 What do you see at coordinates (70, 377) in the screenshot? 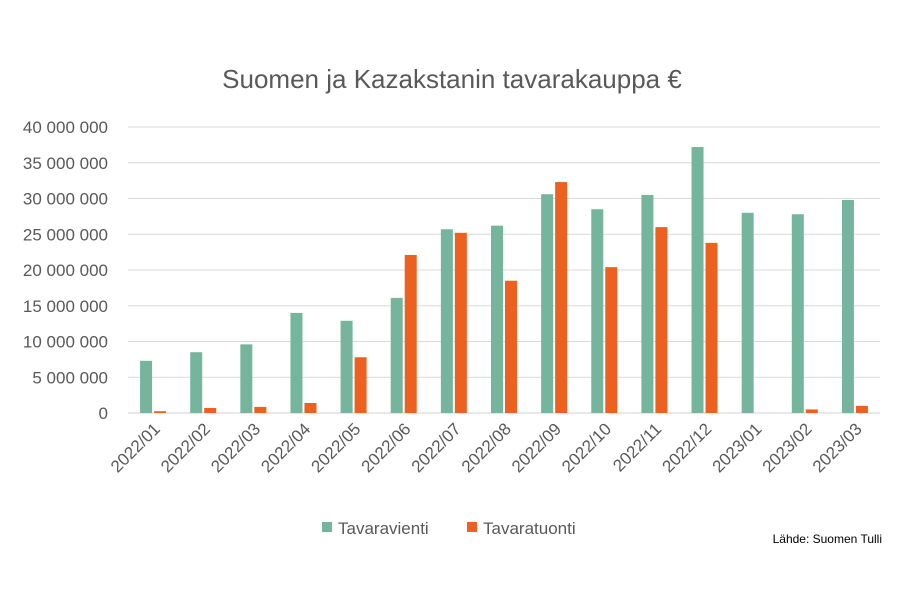
I see `y-tick-label: 5 000 000` at bounding box center [70, 377].